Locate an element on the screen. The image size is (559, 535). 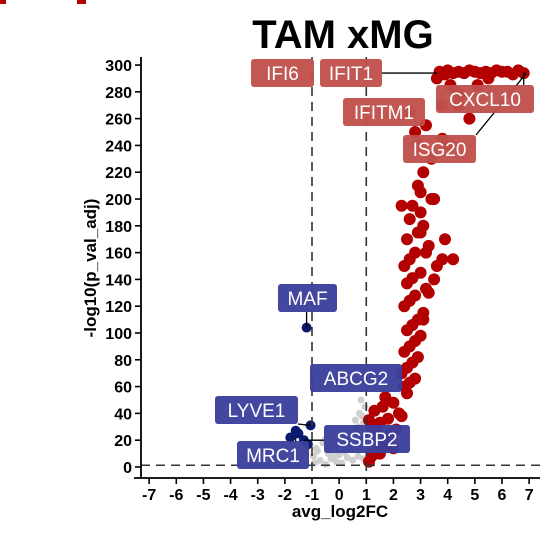
gene-label-box-ssbp2 is located at coordinates (367, 439).